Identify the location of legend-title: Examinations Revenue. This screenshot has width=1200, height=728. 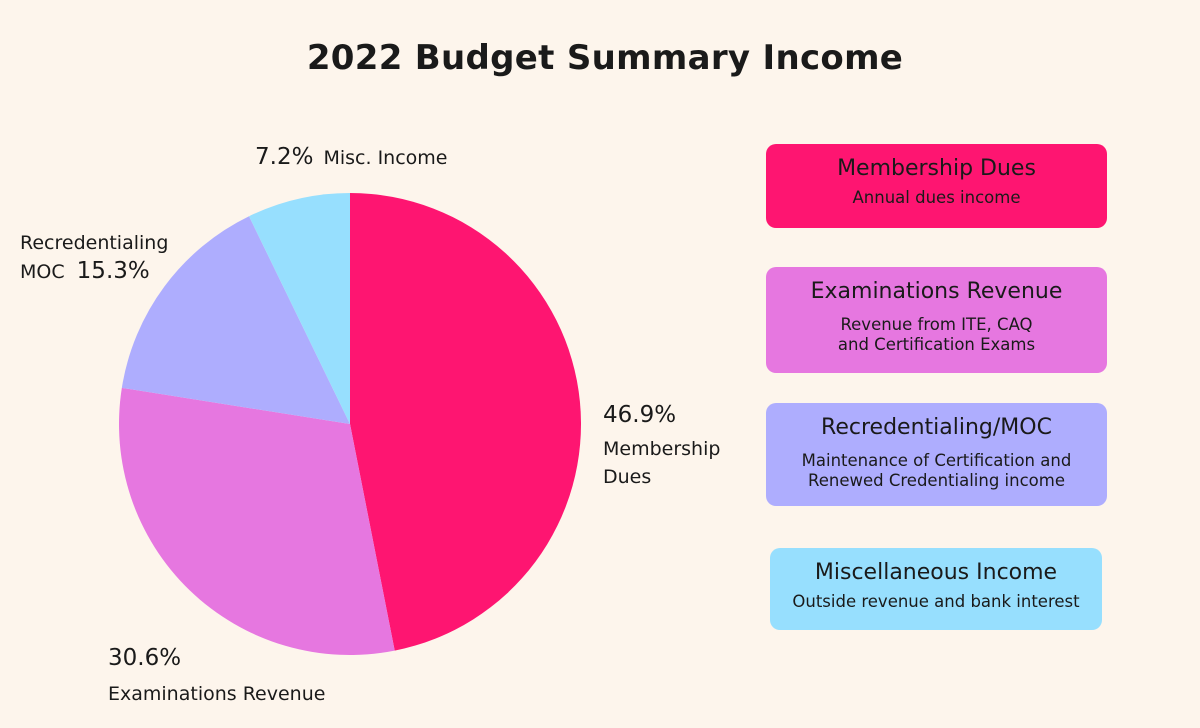
(936, 291).